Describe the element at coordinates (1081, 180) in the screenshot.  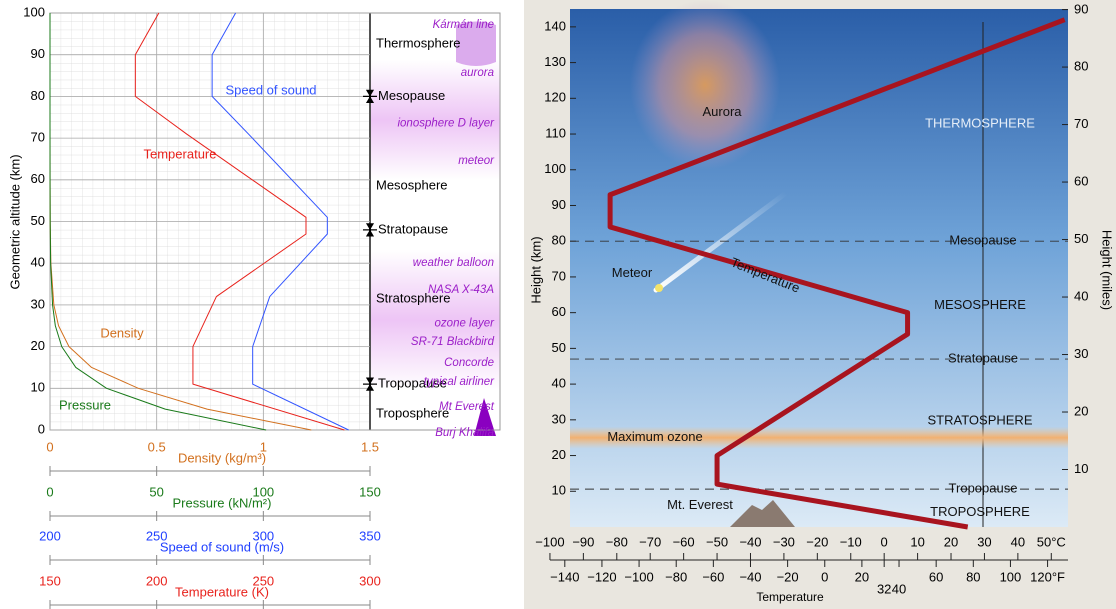
I see `y2-tick-label: 60` at that location.